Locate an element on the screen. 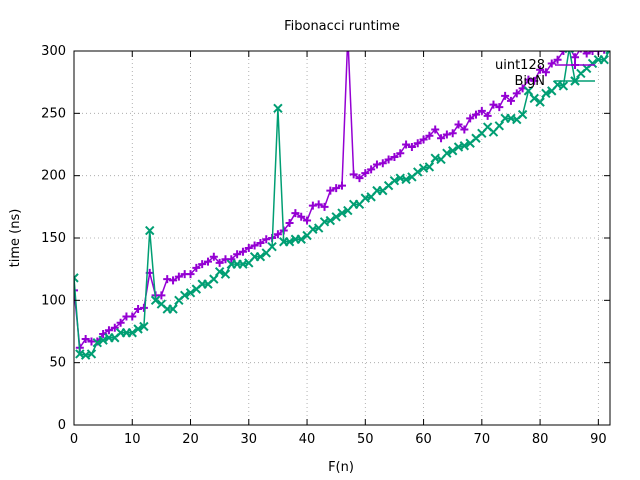  y-tick-label: 200 is located at coordinates (53, 176).